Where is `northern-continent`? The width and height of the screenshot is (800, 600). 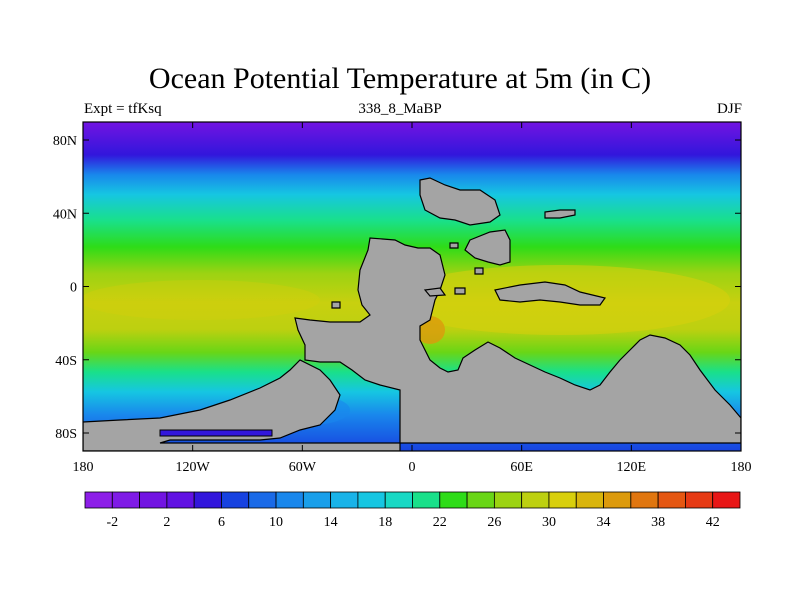 northern-continent is located at coordinates (460, 201).